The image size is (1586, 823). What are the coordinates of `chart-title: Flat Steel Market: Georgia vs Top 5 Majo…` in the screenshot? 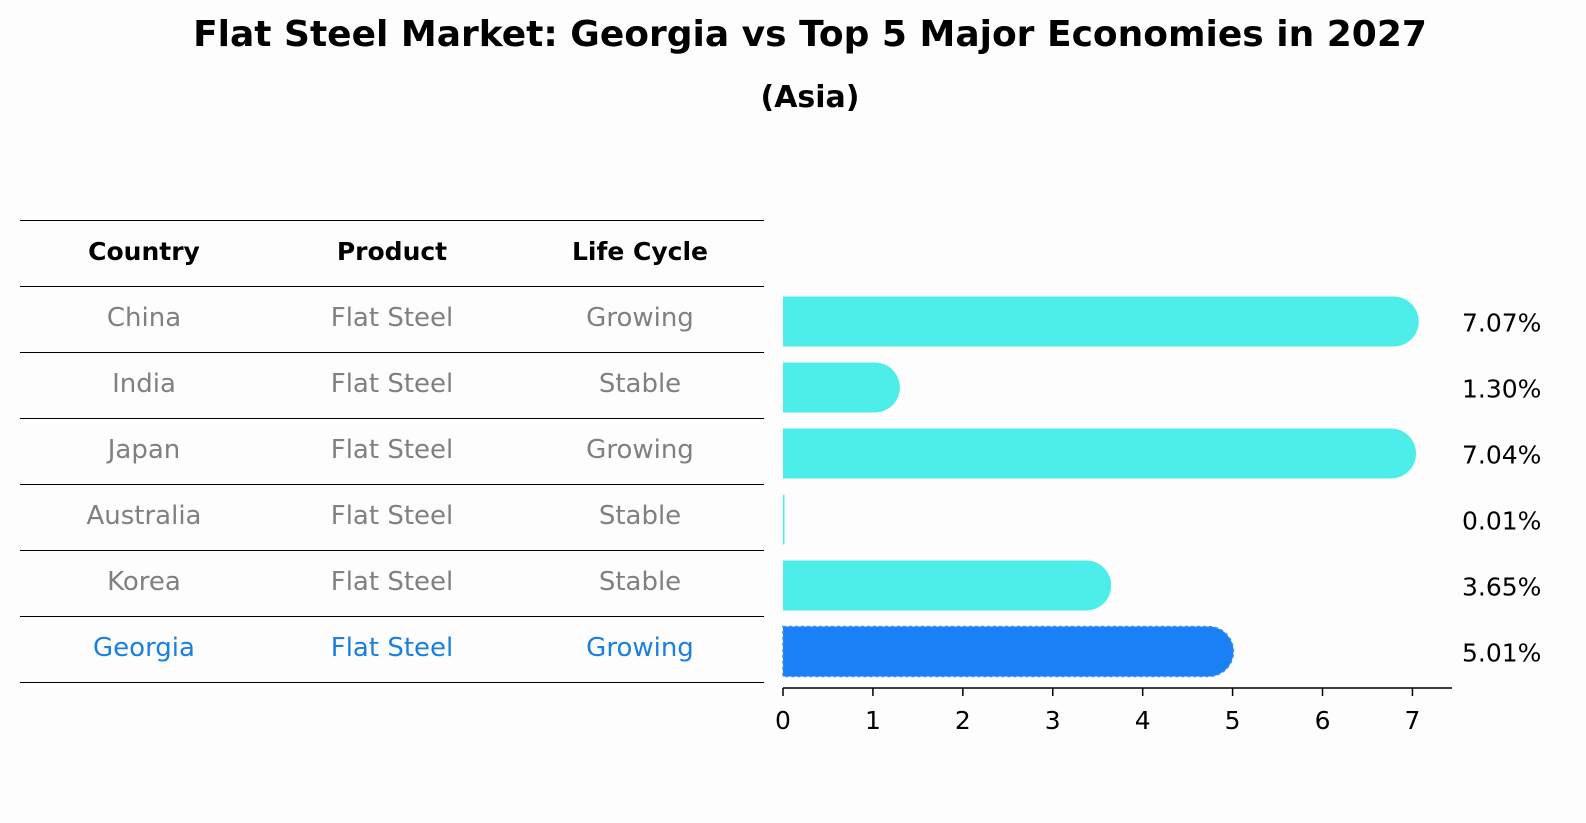 It's located at (810, 34).